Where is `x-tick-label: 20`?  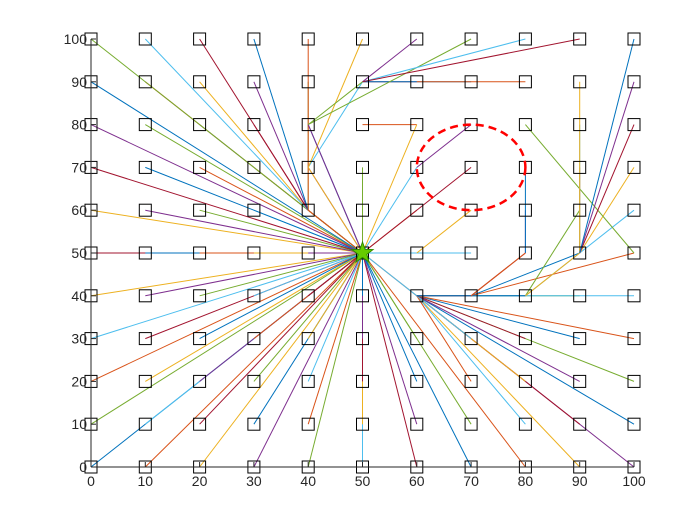
x-tick-label: 20 is located at coordinates (200, 481).